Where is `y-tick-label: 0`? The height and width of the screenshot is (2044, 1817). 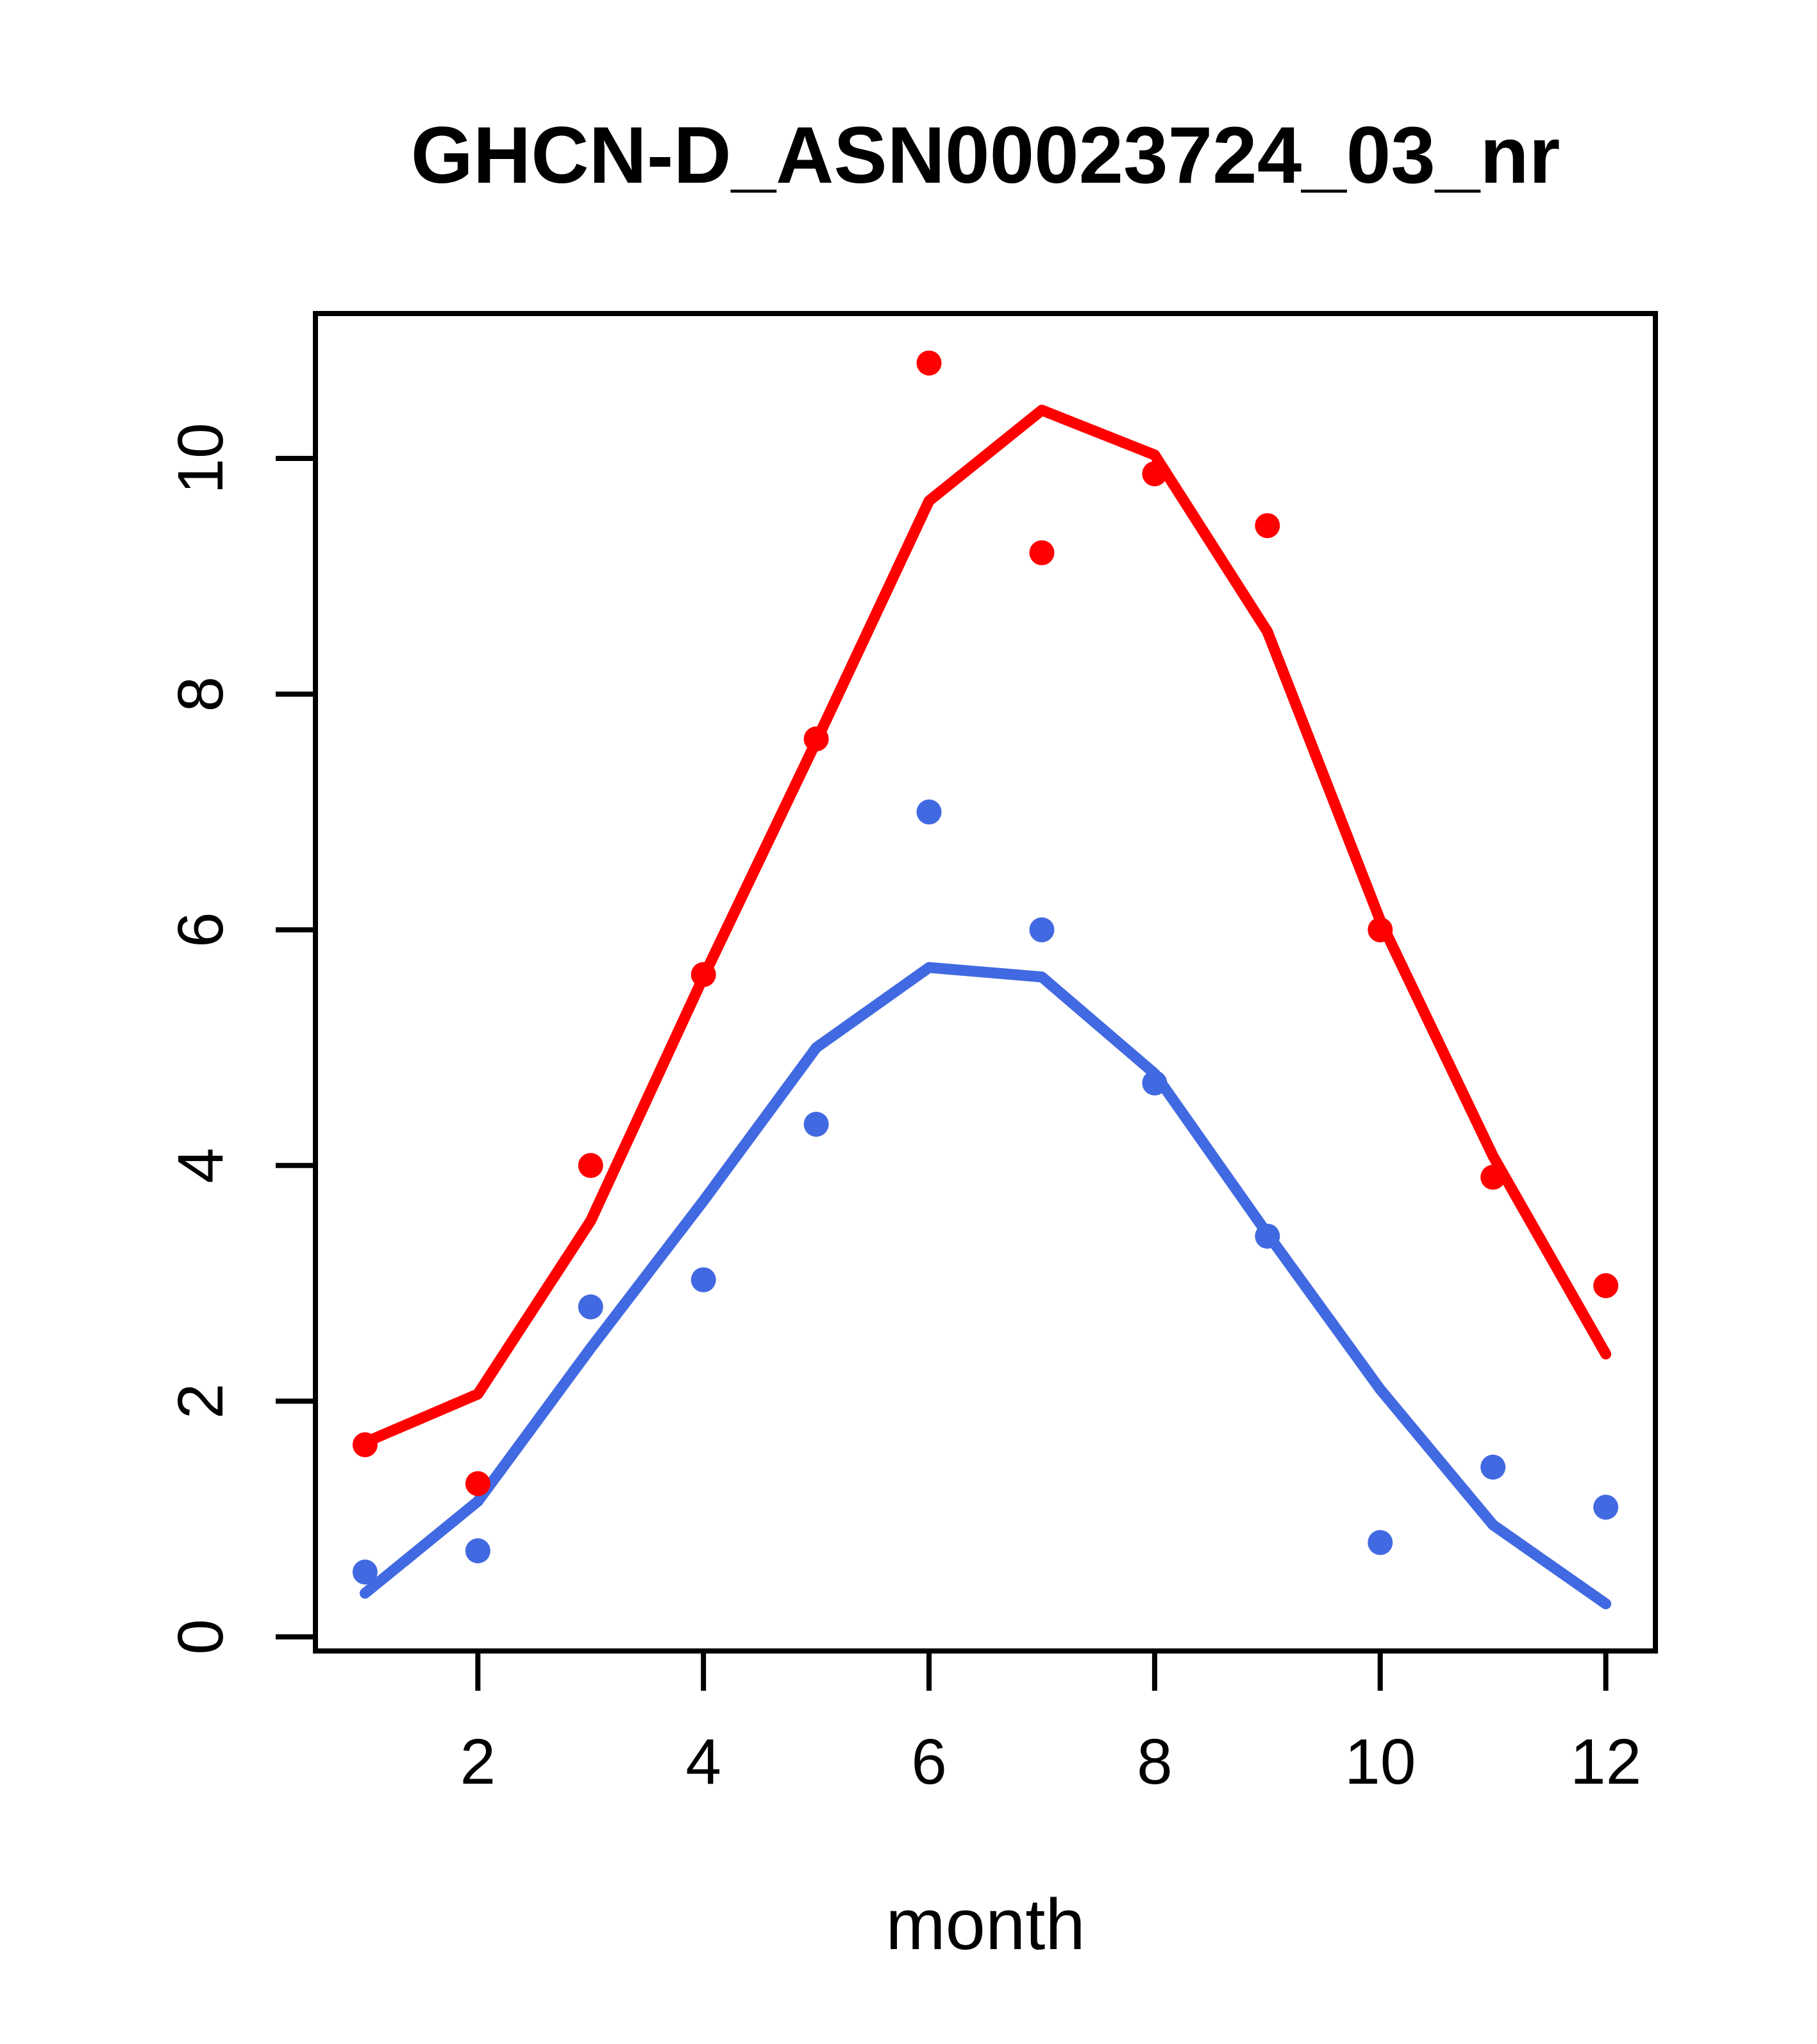
y-tick-label: 0 is located at coordinates (201, 1637).